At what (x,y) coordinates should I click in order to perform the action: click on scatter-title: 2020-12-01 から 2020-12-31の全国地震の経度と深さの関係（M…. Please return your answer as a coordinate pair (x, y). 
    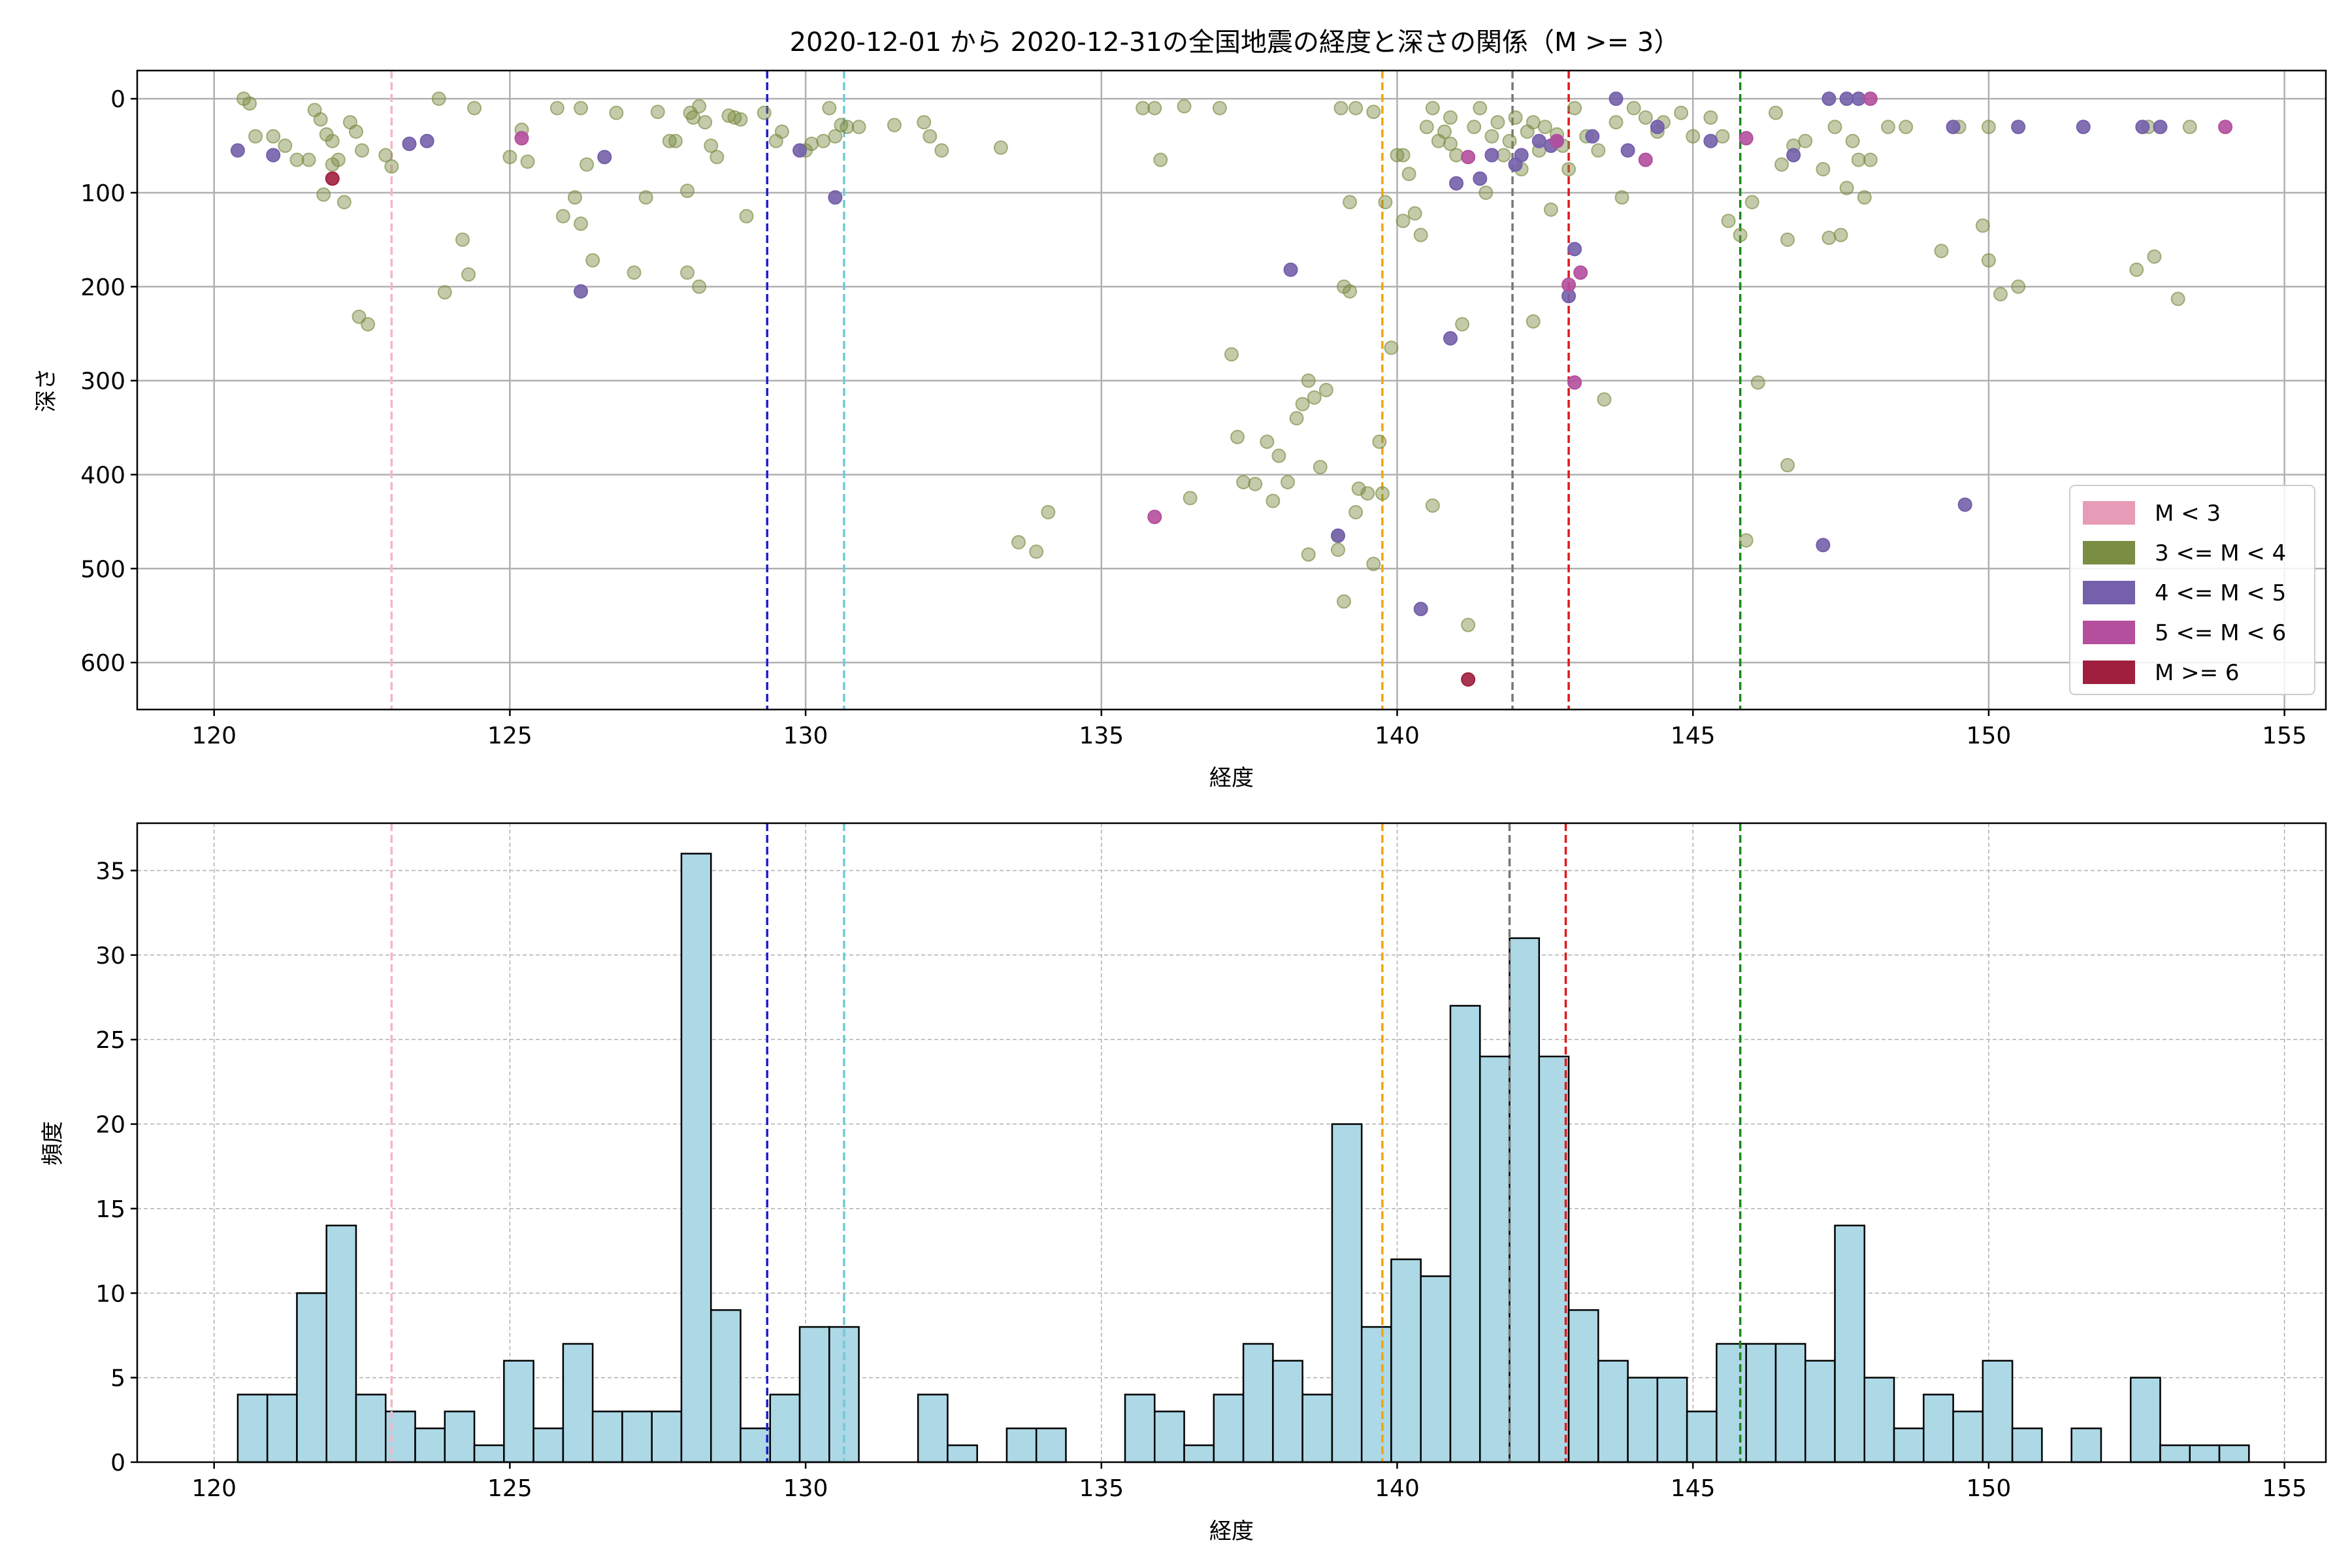
    Looking at the image, I should click on (1235, 42).